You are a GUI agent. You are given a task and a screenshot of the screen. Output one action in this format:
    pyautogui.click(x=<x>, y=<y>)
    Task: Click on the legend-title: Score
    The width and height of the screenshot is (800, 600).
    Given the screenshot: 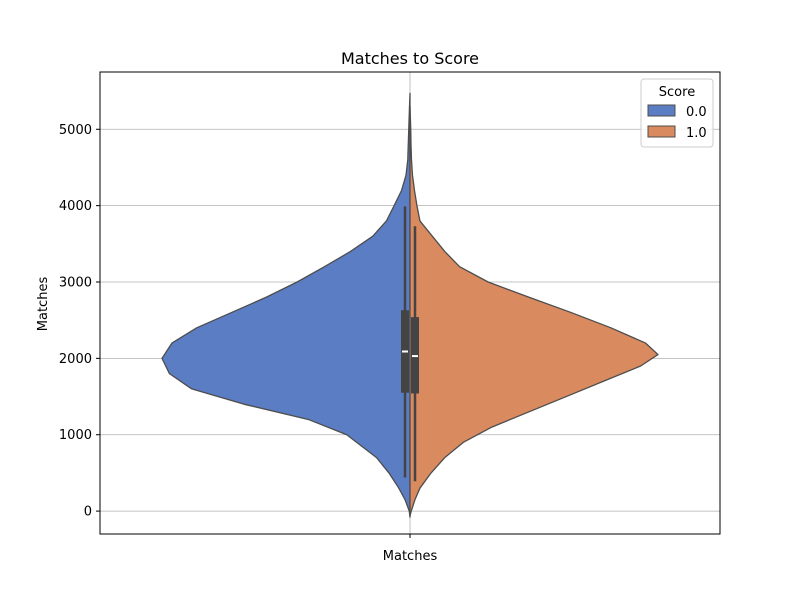 What is the action you would take?
    pyautogui.click(x=677, y=92)
    